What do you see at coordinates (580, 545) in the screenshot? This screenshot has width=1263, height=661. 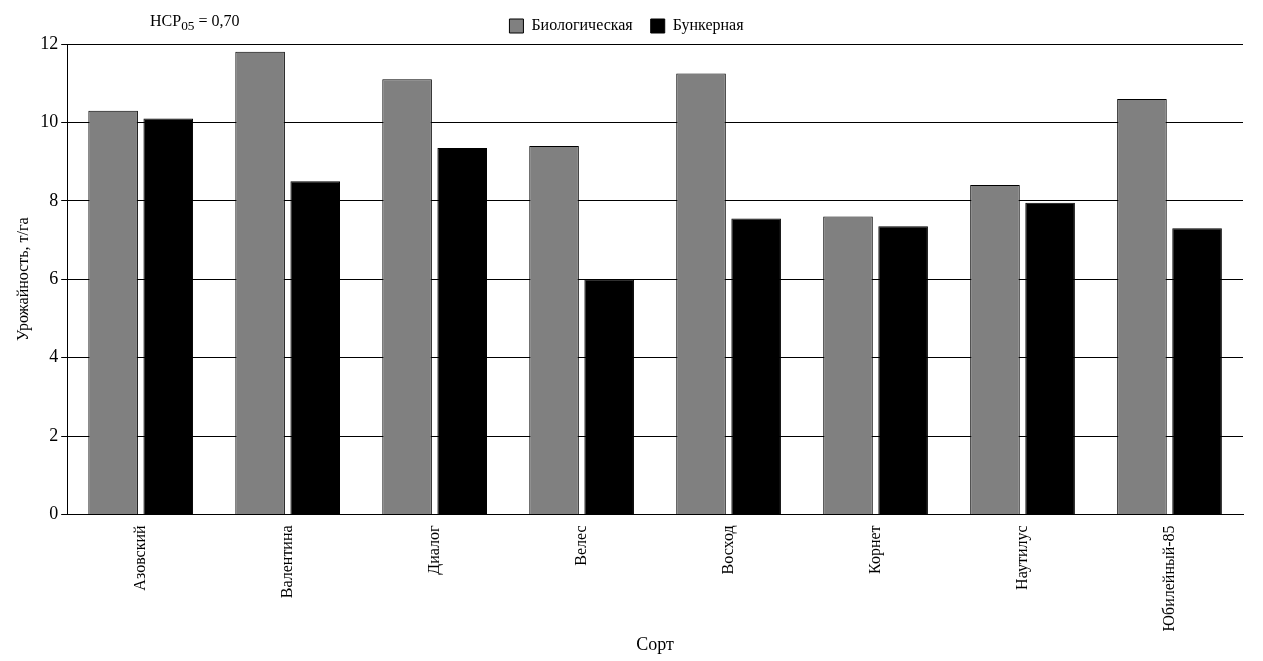 I see `x-tick-label: Велес` at bounding box center [580, 545].